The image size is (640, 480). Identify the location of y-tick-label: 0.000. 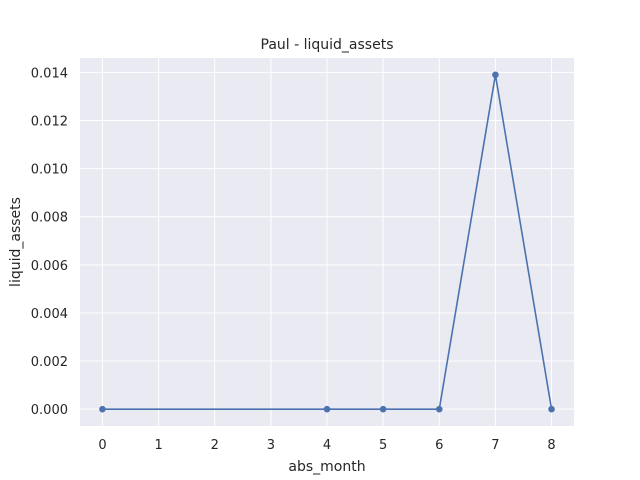
(49, 410).